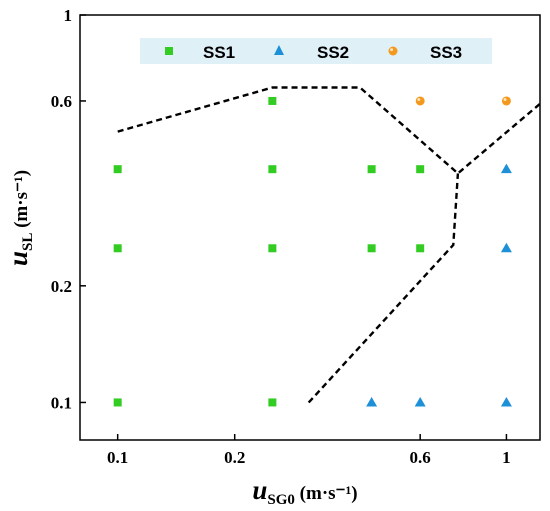  Describe the element at coordinates (28, 242) in the screenshot. I see `y-axis-title-sub: SL` at that location.